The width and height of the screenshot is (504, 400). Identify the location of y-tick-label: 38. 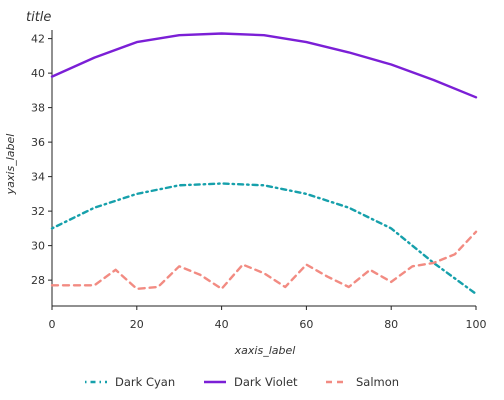
(38, 108).